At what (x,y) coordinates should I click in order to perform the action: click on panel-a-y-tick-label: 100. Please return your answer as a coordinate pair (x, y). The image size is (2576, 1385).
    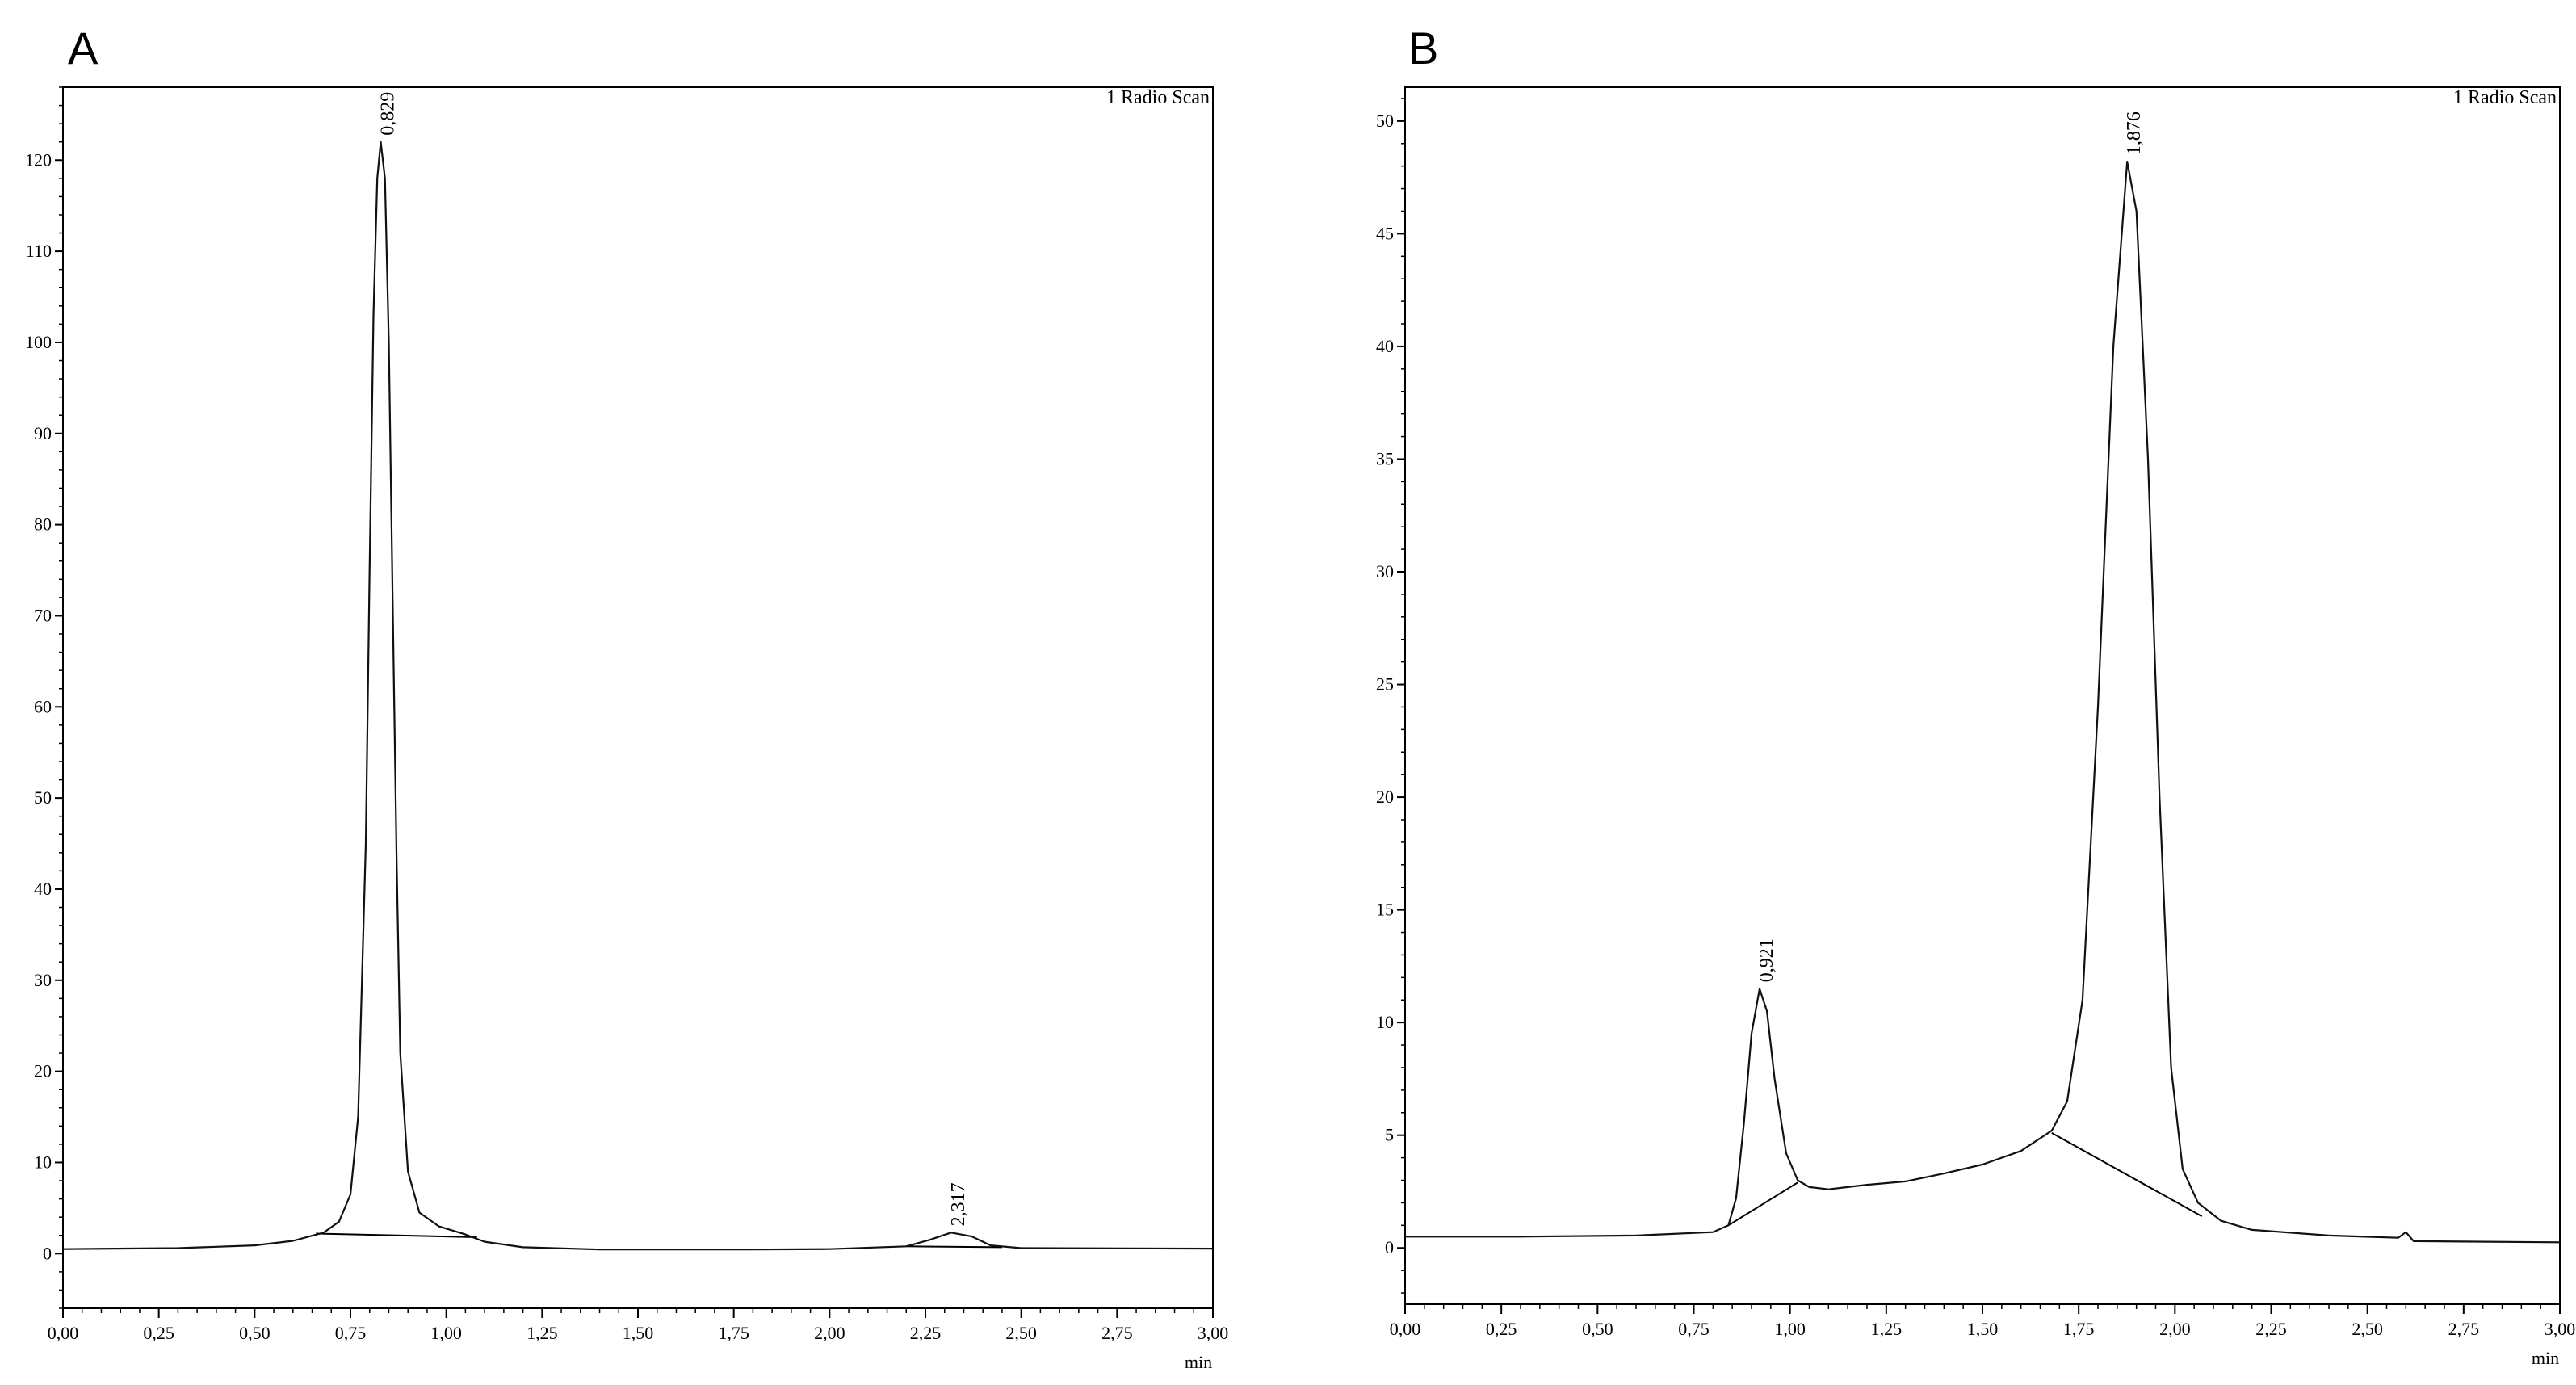
    Looking at the image, I should click on (38, 342).